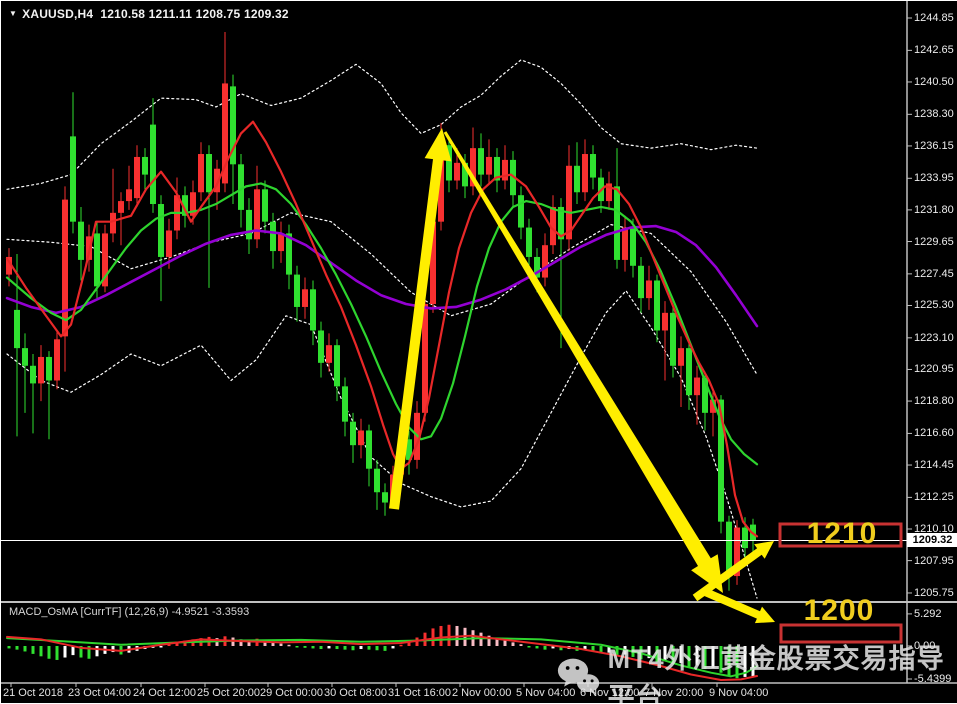  What do you see at coordinates (420, 319) in the screenshot?
I see `up-arrow-annotation` at bounding box center [420, 319].